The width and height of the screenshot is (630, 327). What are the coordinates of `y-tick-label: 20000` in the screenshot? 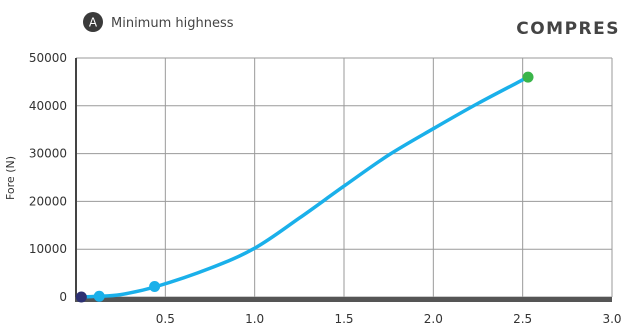 It's located at (48, 201).